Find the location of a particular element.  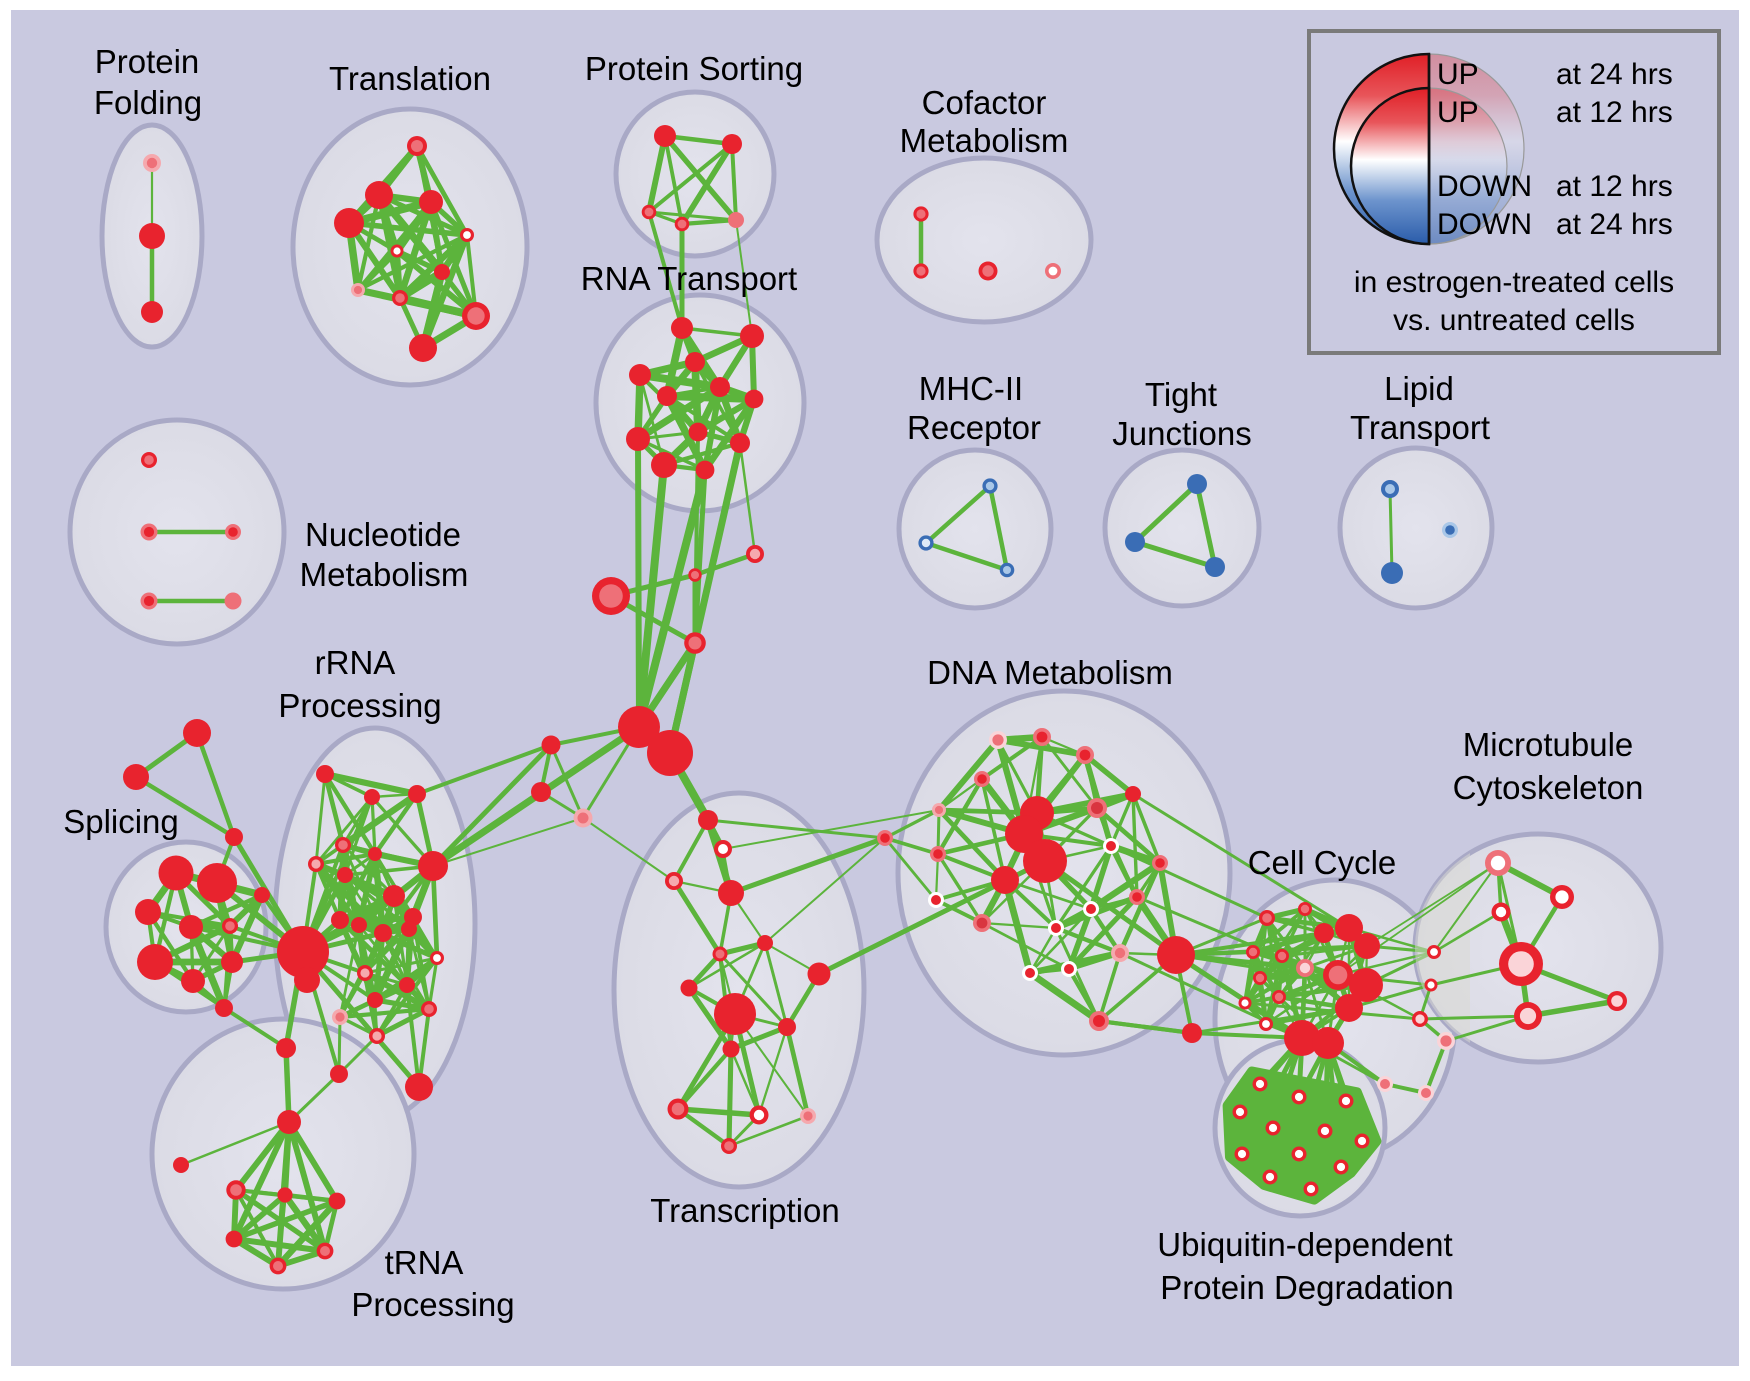

svg-text: Translation is located at coordinates (410, 78).